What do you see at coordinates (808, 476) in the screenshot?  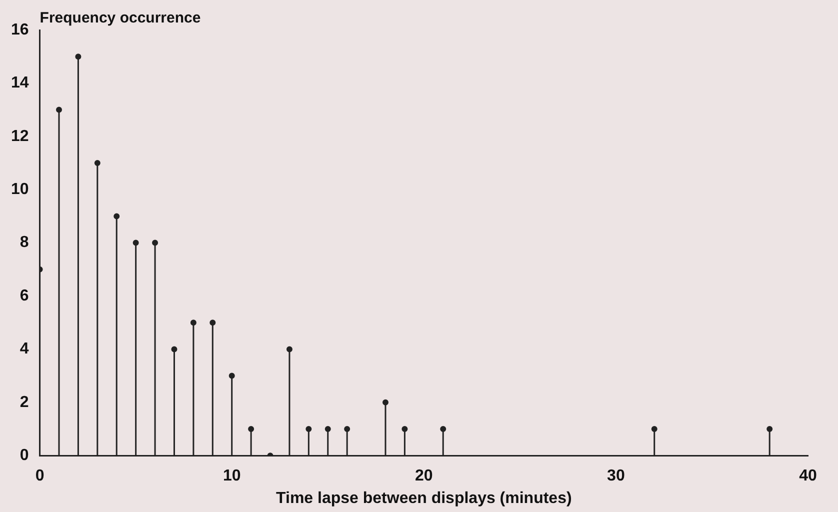 I see `x-tick-label: 40` at bounding box center [808, 476].